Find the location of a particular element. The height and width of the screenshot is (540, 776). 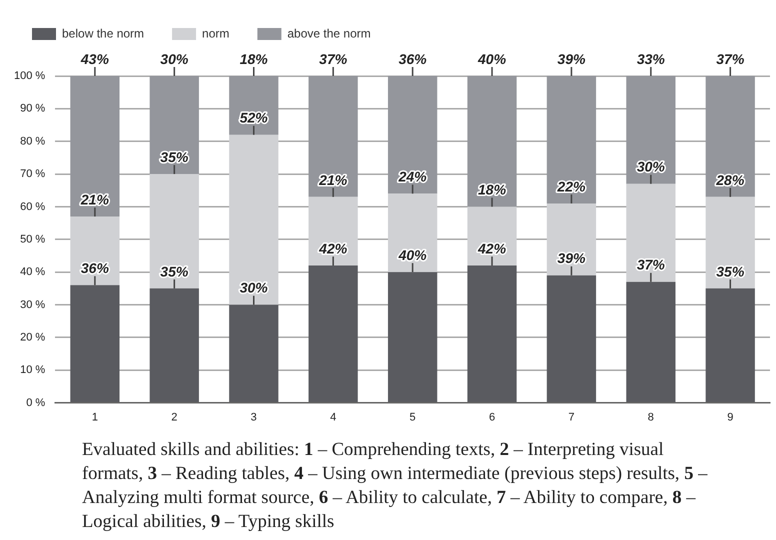

y-tick-label: 0 % is located at coordinates (36, 402).